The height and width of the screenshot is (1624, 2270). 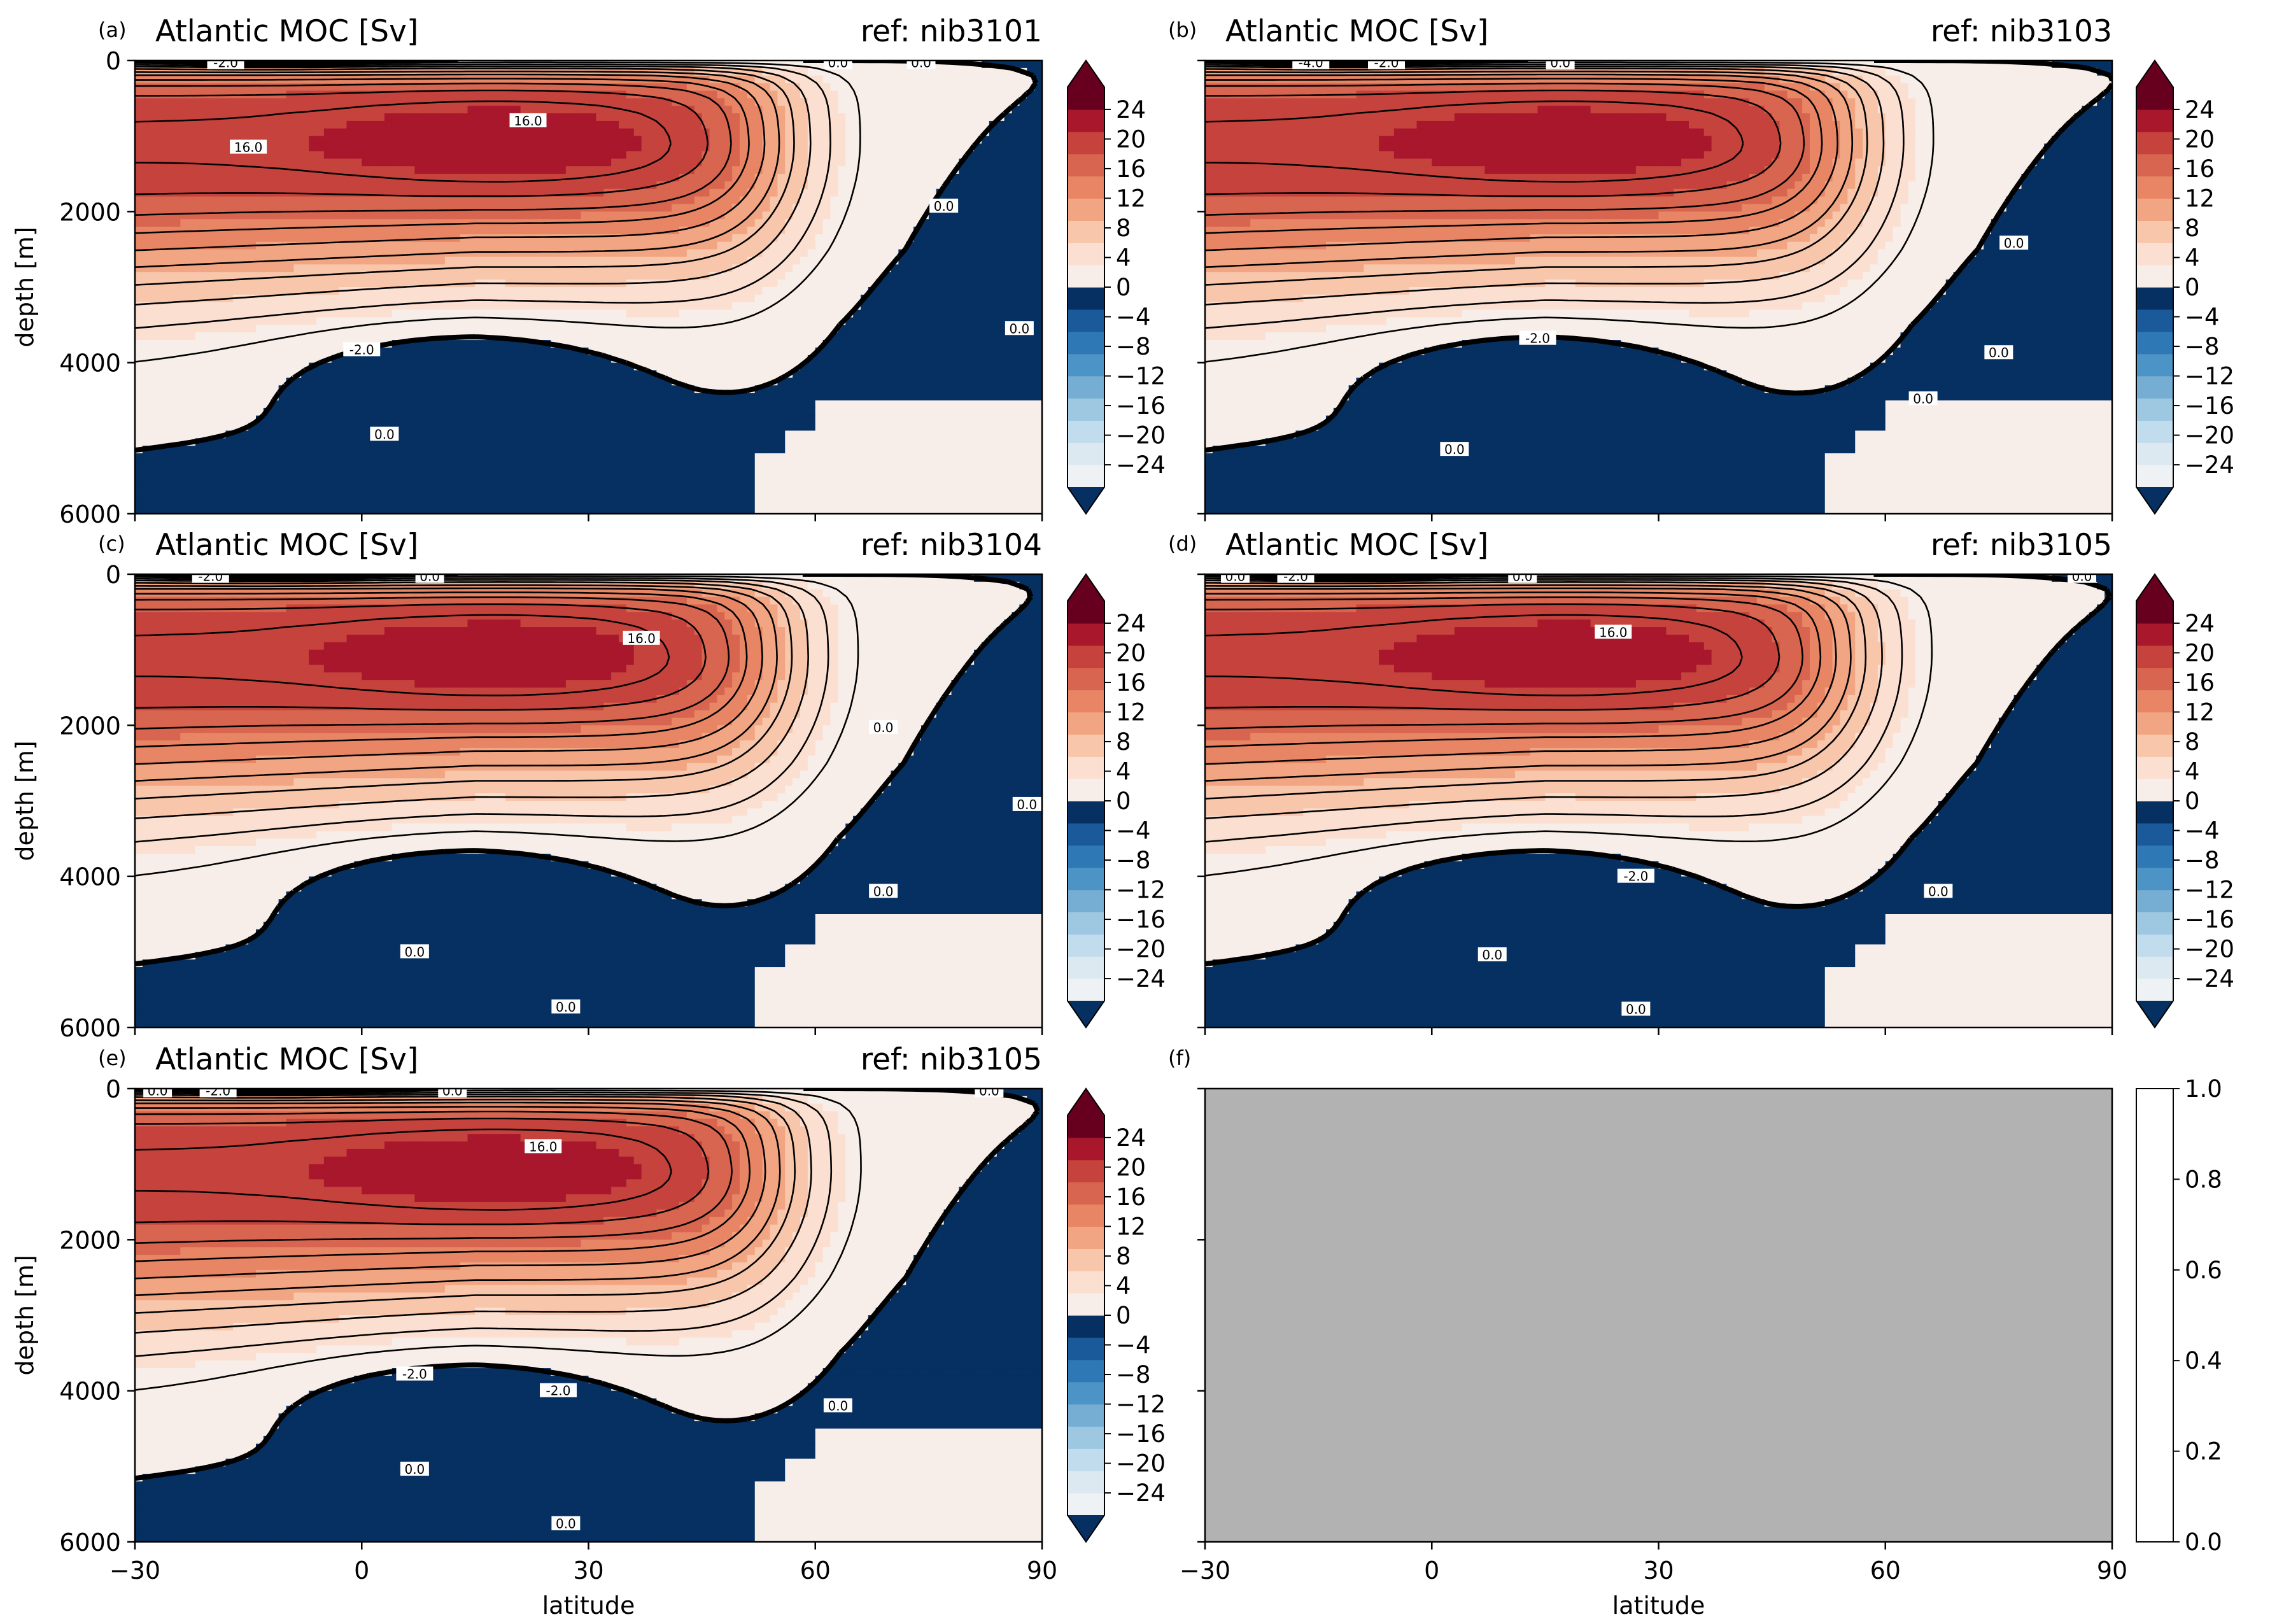 I want to click on empty-panel-fill, so click(x=1658, y=1315).